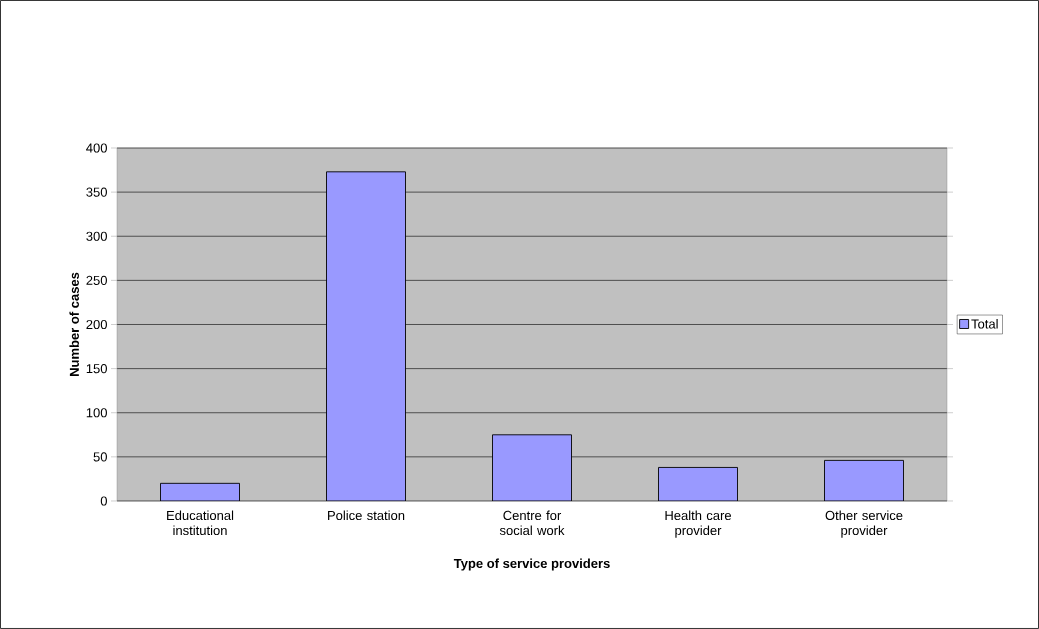 The image size is (1039, 629). What do you see at coordinates (698, 524) in the screenshot?
I see `x-tick-label: Health care provider` at bounding box center [698, 524].